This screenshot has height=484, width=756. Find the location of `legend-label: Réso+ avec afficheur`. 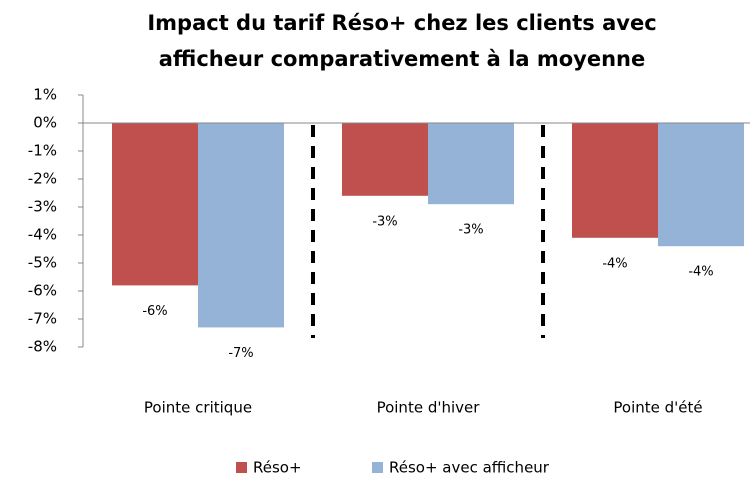

legend-label: Réso+ avec afficheur is located at coordinates (469, 468).